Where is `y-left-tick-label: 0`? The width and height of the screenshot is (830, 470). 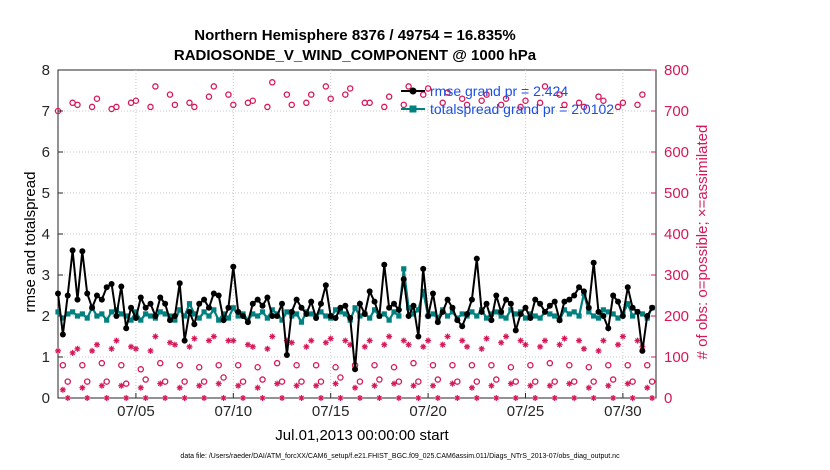 y-left-tick-label: 0 is located at coordinates (46, 398).